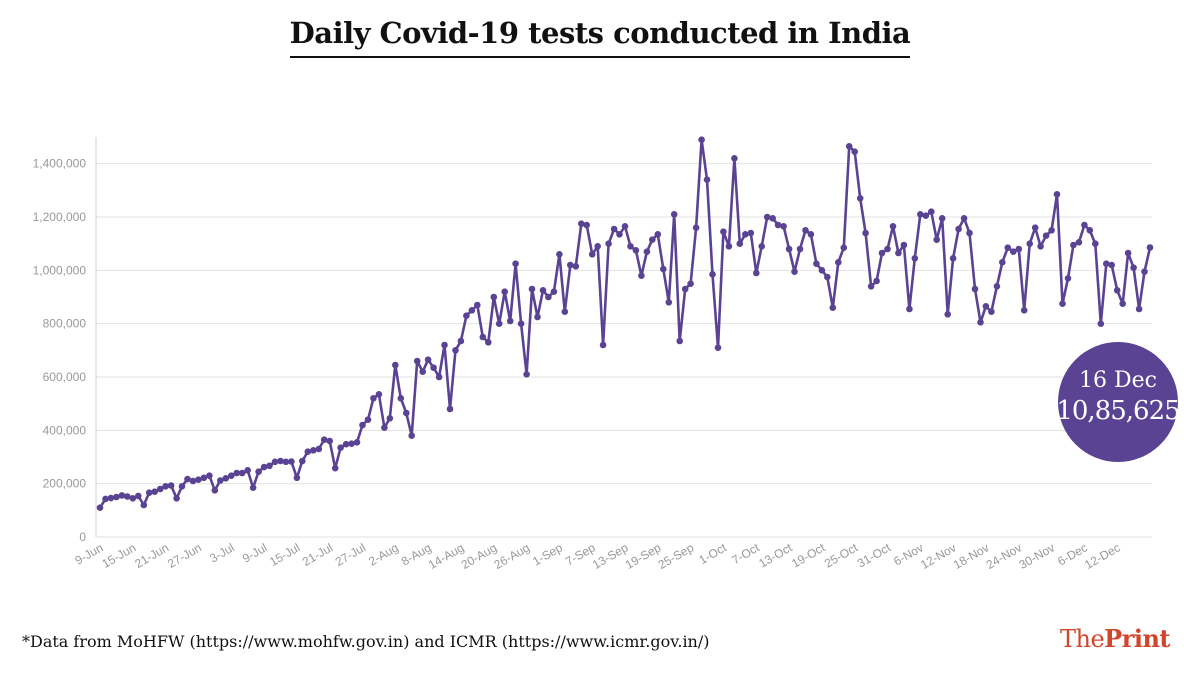  Describe the element at coordinates (151, 555) in the screenshot. I see `x-tick-label: 21-Jun` at that location.